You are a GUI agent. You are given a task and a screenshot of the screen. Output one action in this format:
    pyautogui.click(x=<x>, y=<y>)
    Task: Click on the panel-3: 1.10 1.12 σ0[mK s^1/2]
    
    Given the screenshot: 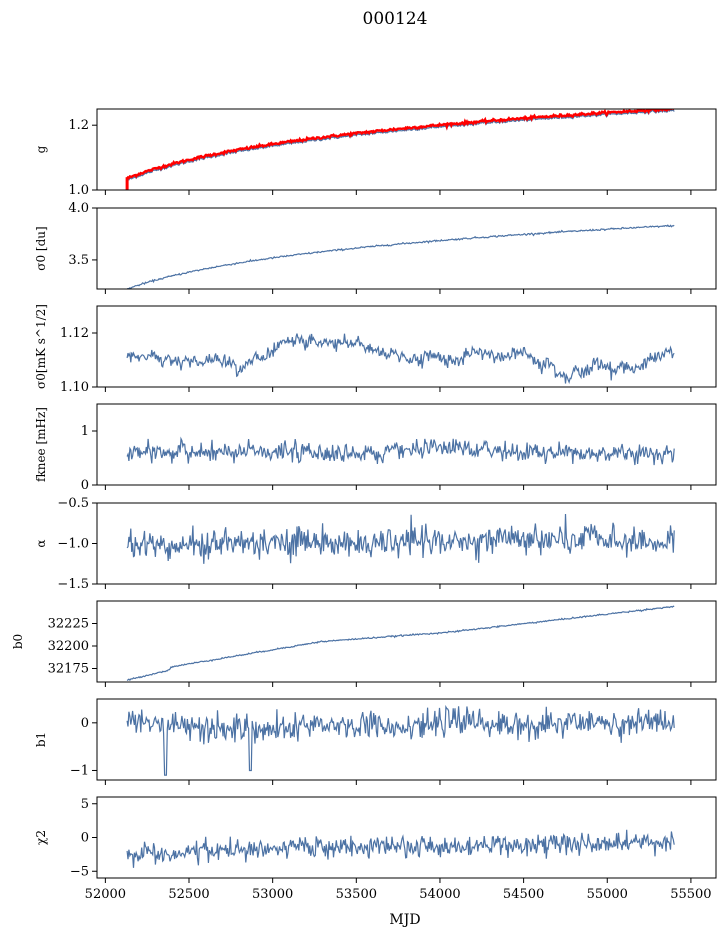 What is the action you would take?
    pyautogui.click(x=375, y=349)
    